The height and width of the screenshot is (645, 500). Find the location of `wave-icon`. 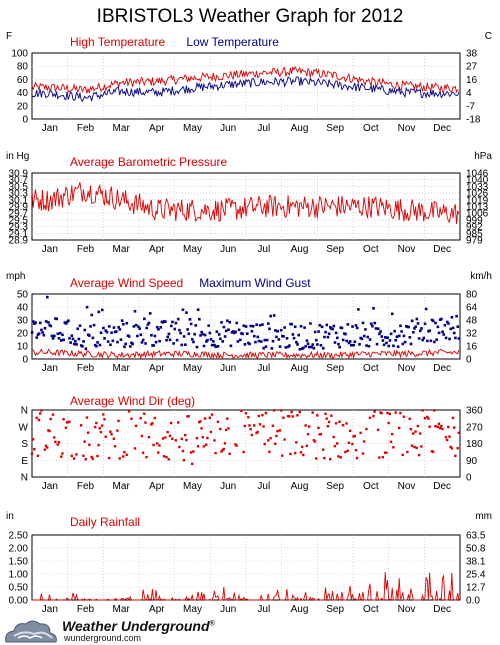

wave-icon is located at coordinates (30, 637).